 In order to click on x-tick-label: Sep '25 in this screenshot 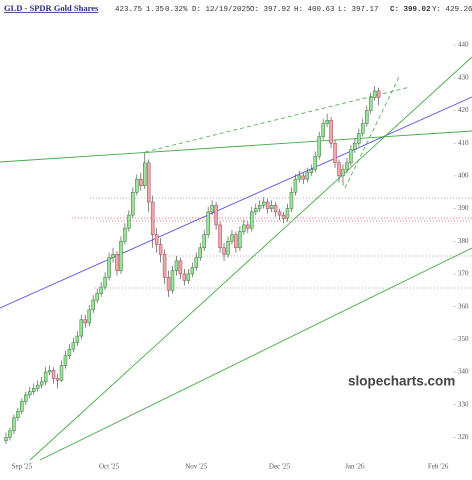, I will do `click(22, 467)`.